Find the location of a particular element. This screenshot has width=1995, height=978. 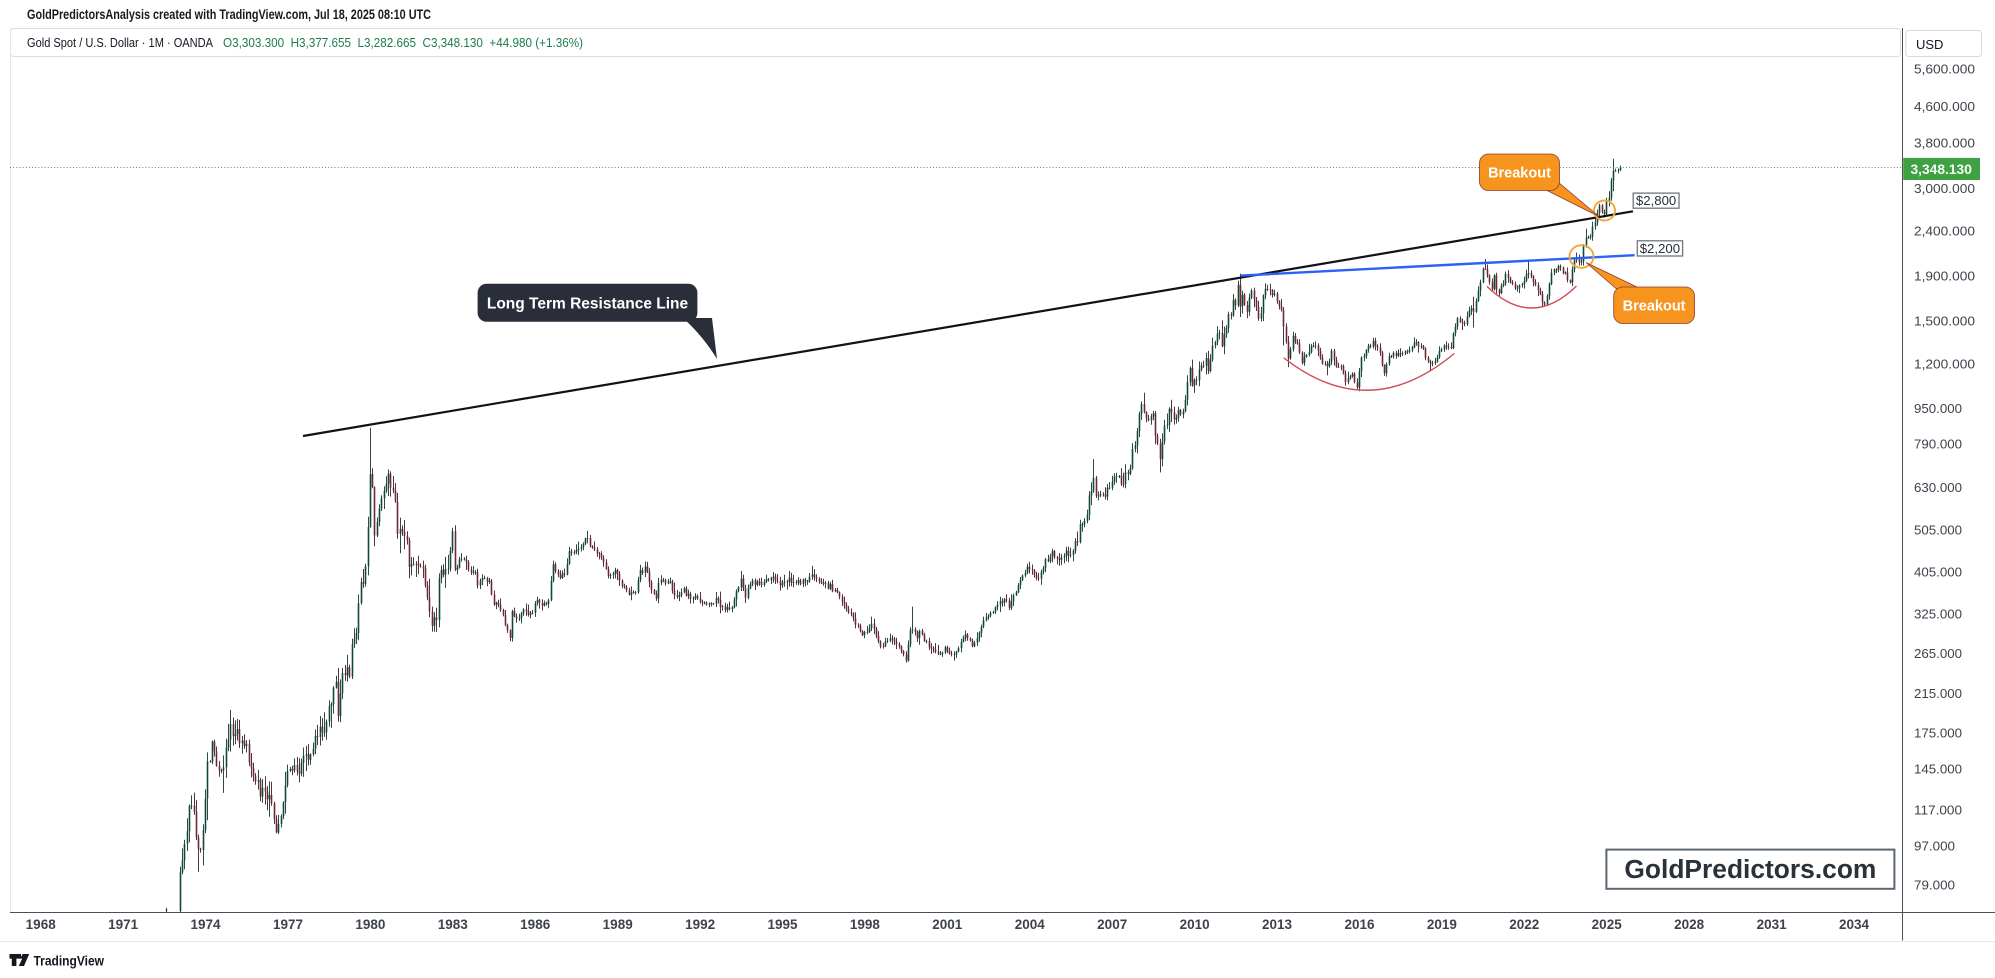

svg-text: 2034 is located at coordinates (1854, 924).